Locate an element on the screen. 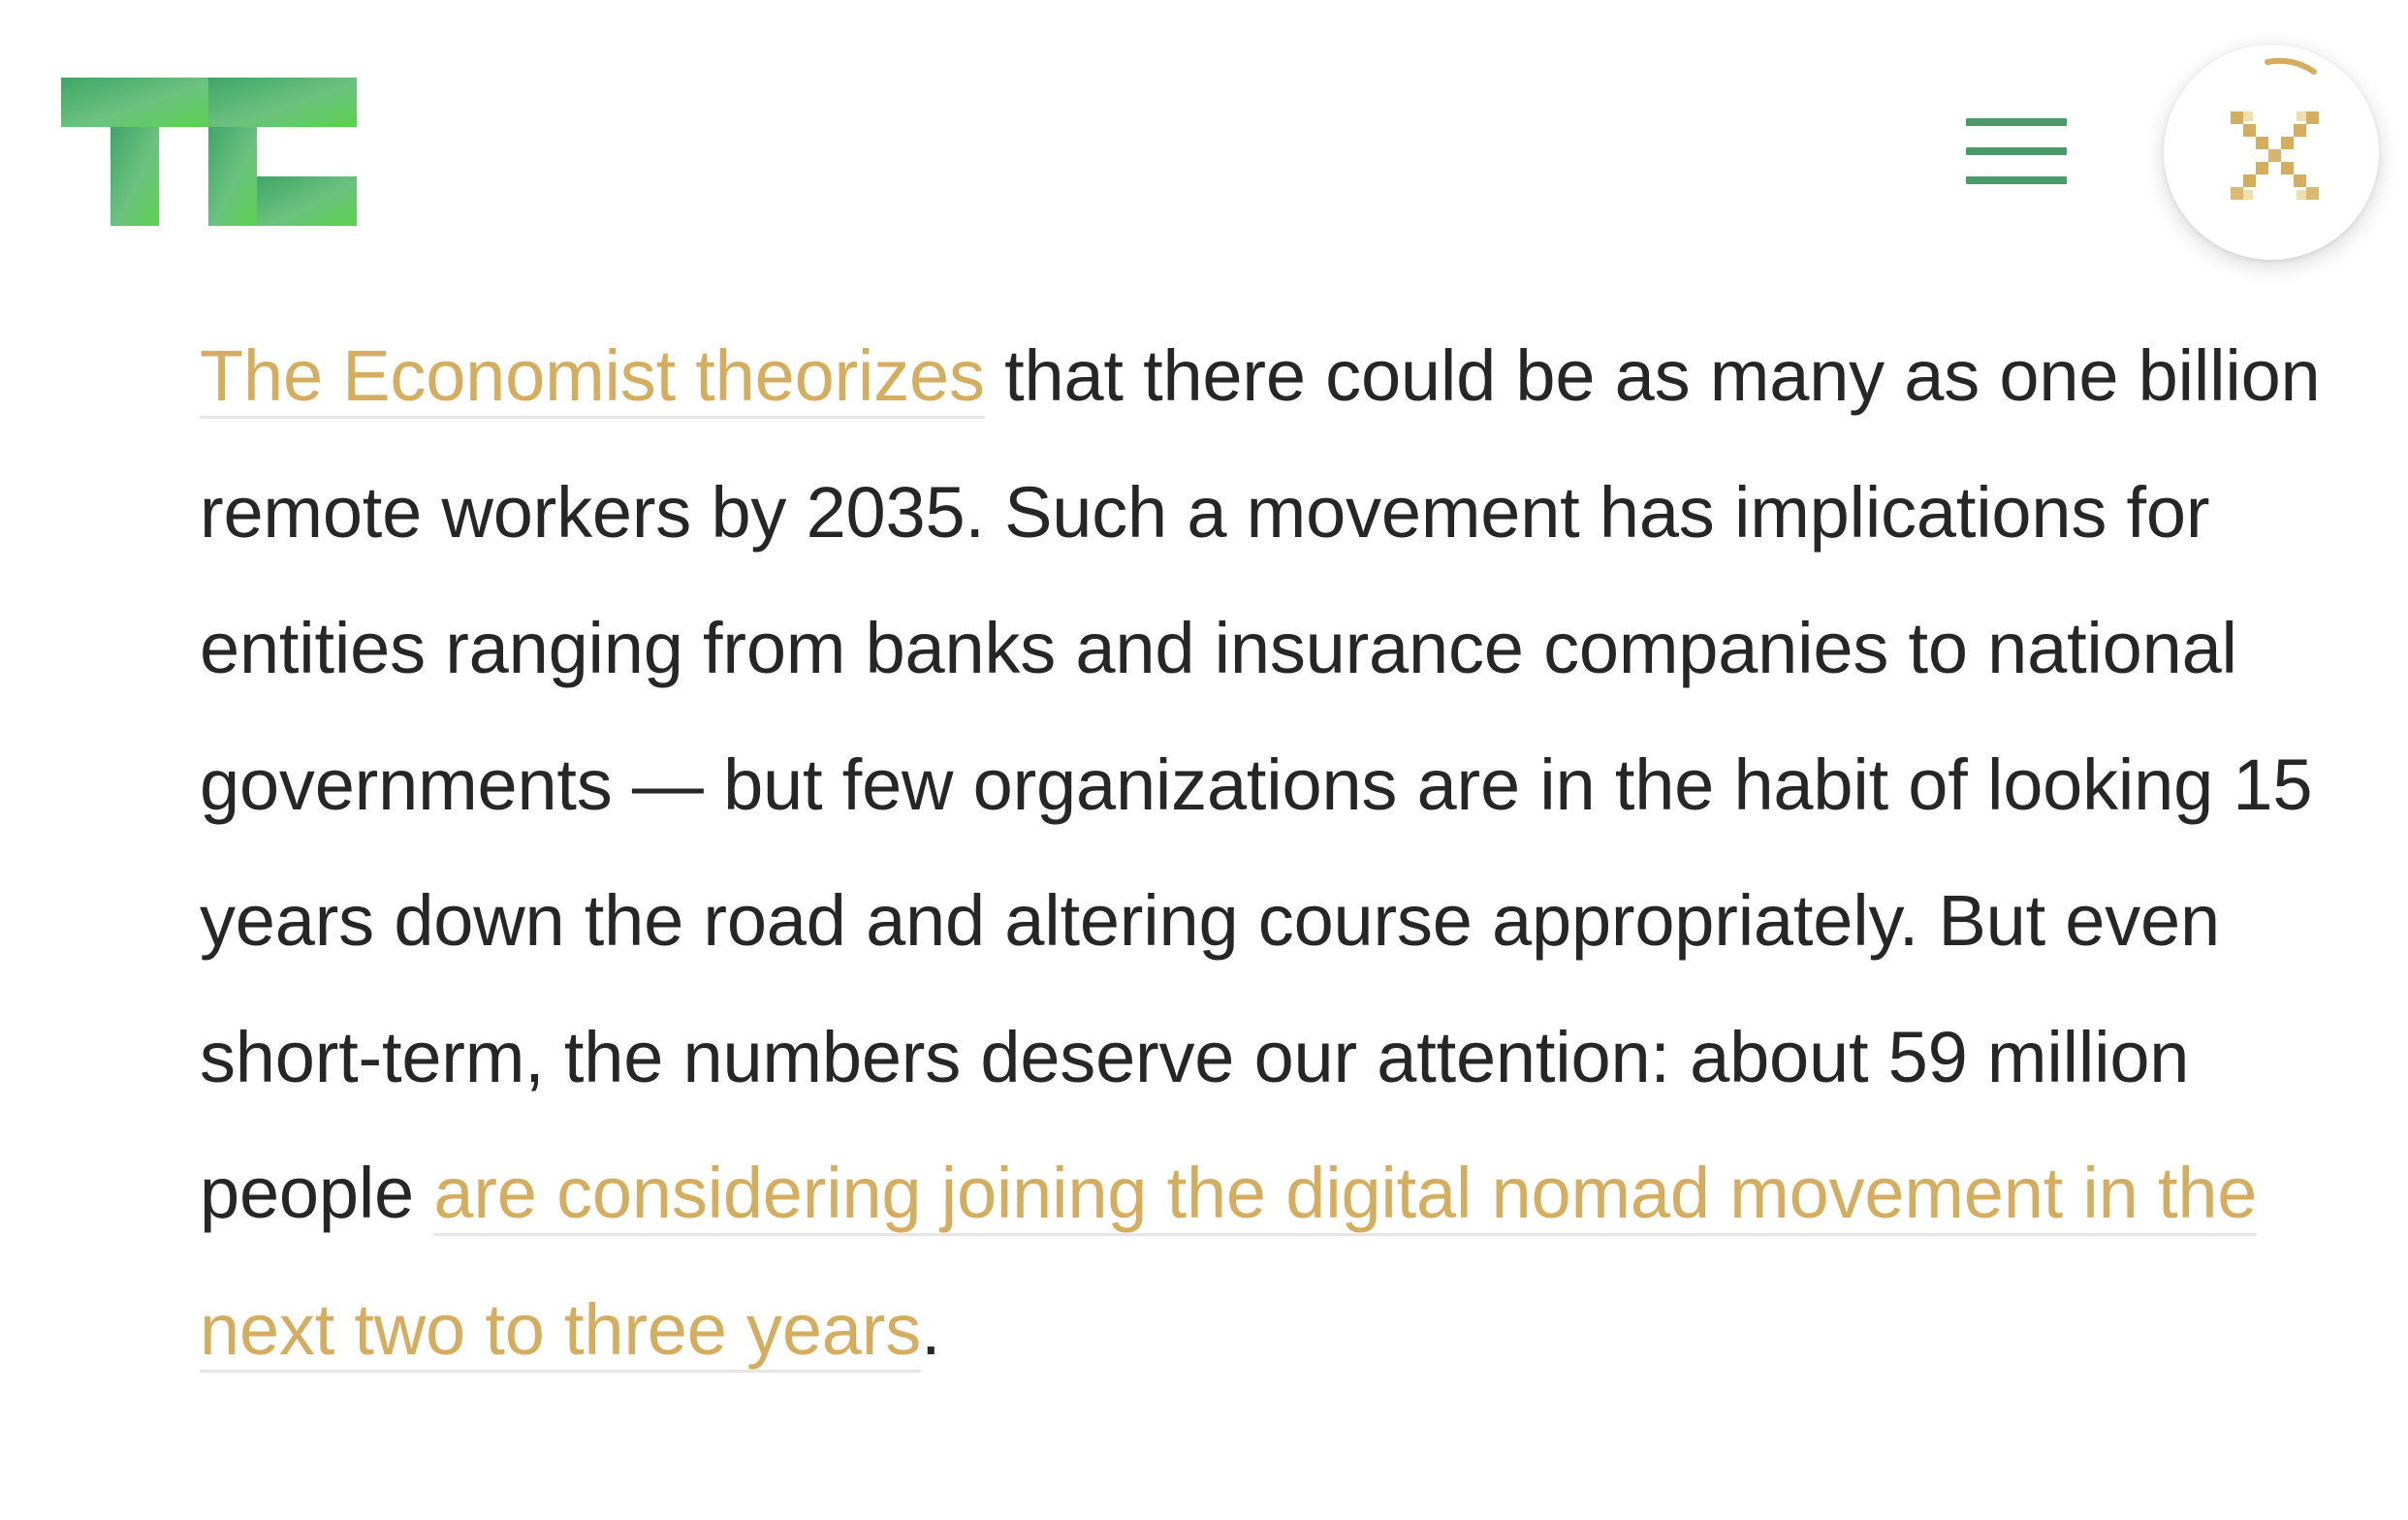  close-button is located at coordinates (2271, 152).